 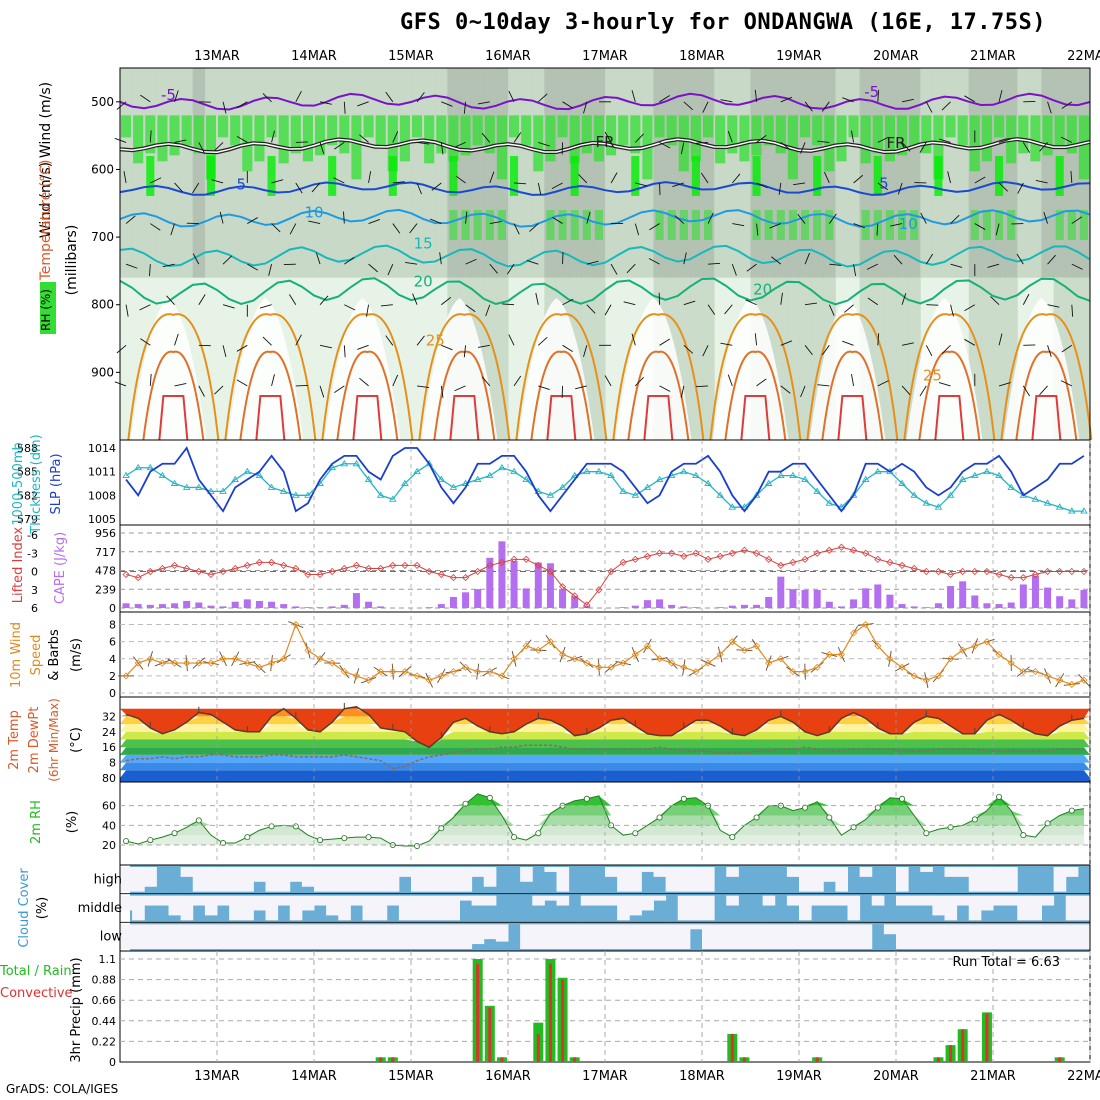 I want to click on cloud-unit-label: (%), so click(x=42, y=908).